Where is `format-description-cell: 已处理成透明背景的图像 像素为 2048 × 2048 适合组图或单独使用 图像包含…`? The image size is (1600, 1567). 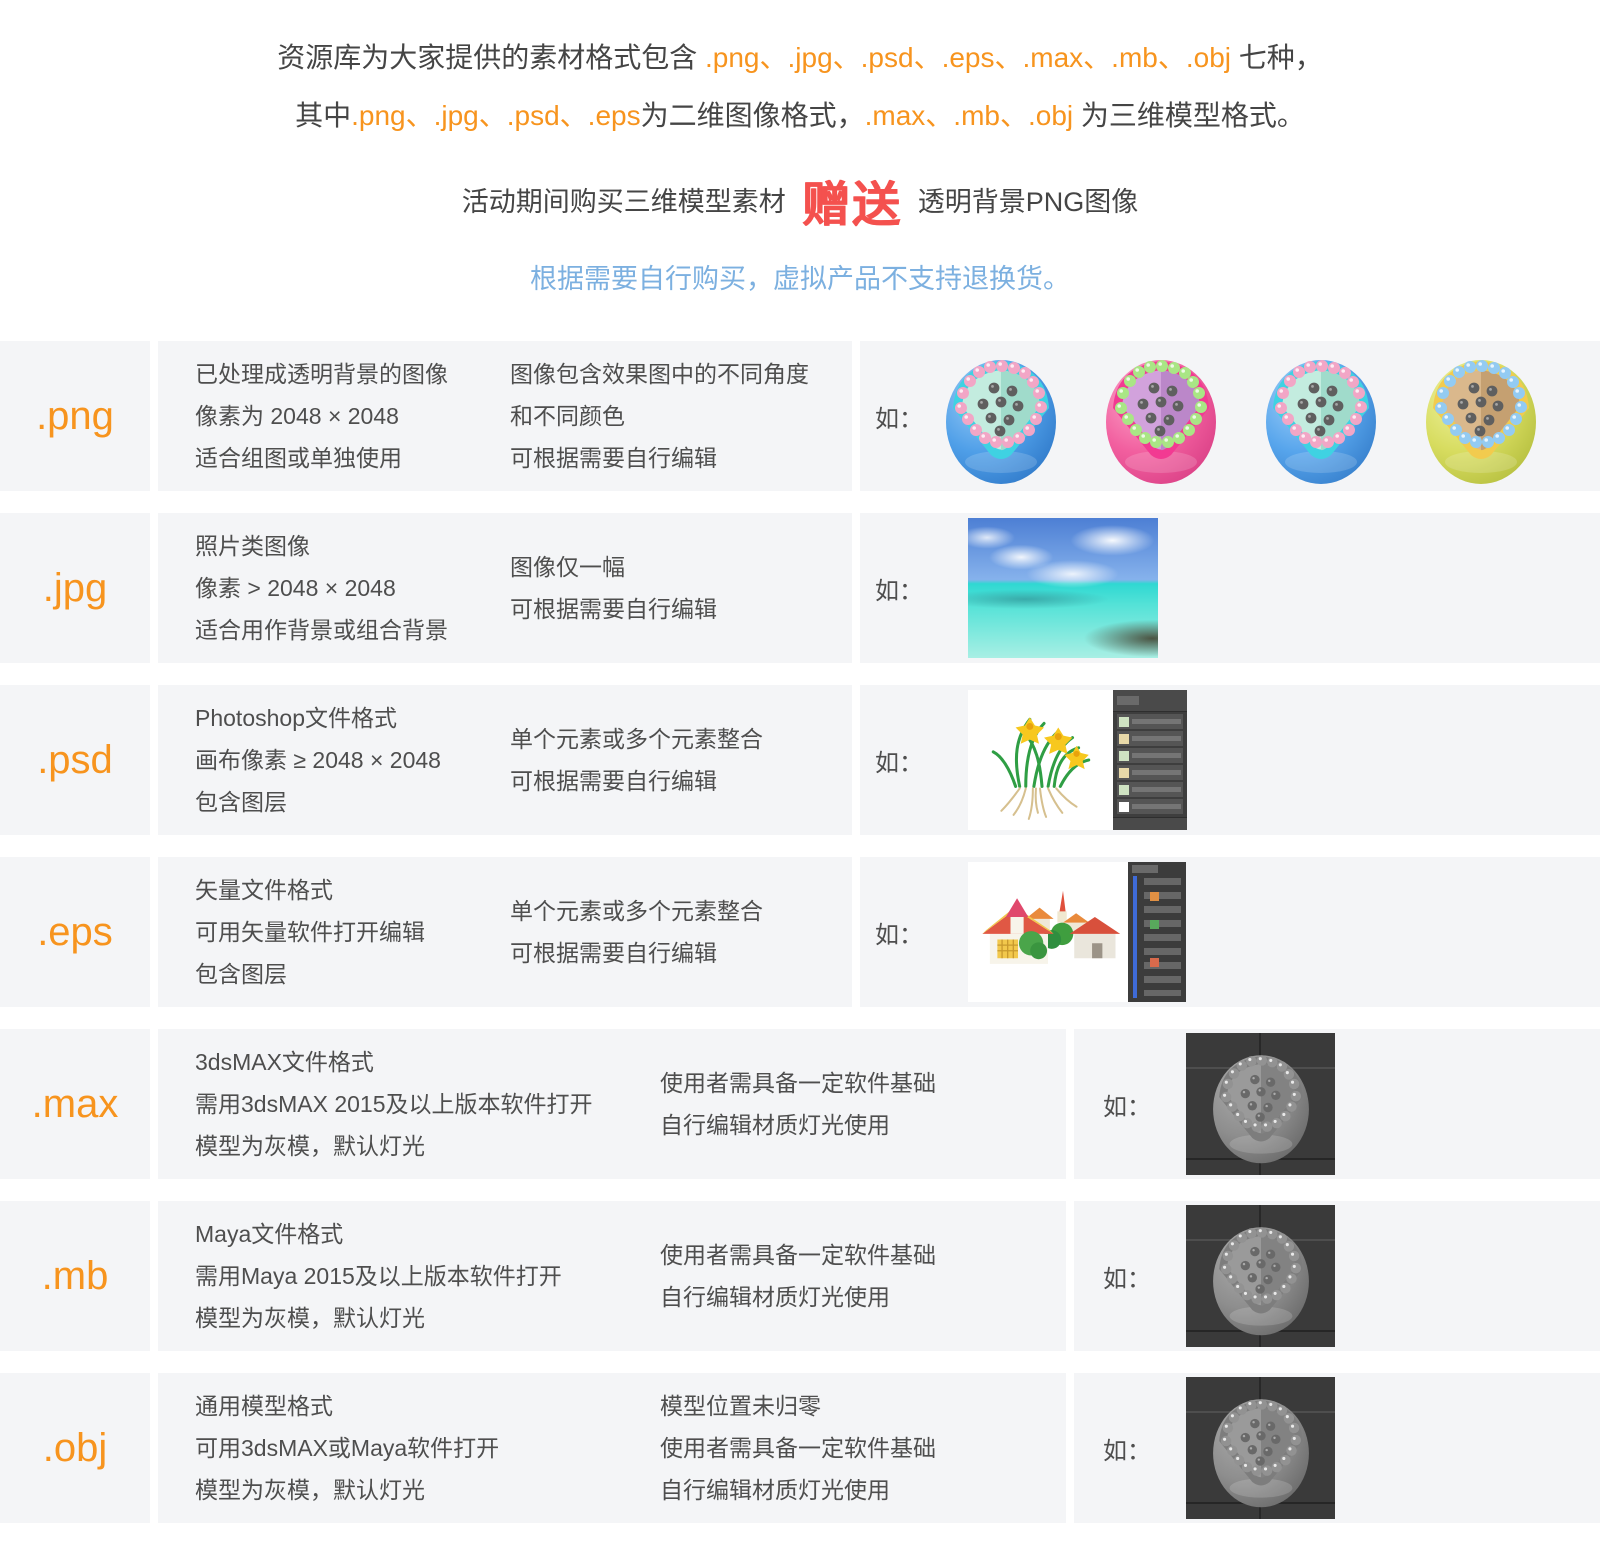 format-description-cell: 已处理成透明背景的图像 像素为 2048 × 2048 适合组图或单独使用 图像包含… is located at coordinates (505, 416).